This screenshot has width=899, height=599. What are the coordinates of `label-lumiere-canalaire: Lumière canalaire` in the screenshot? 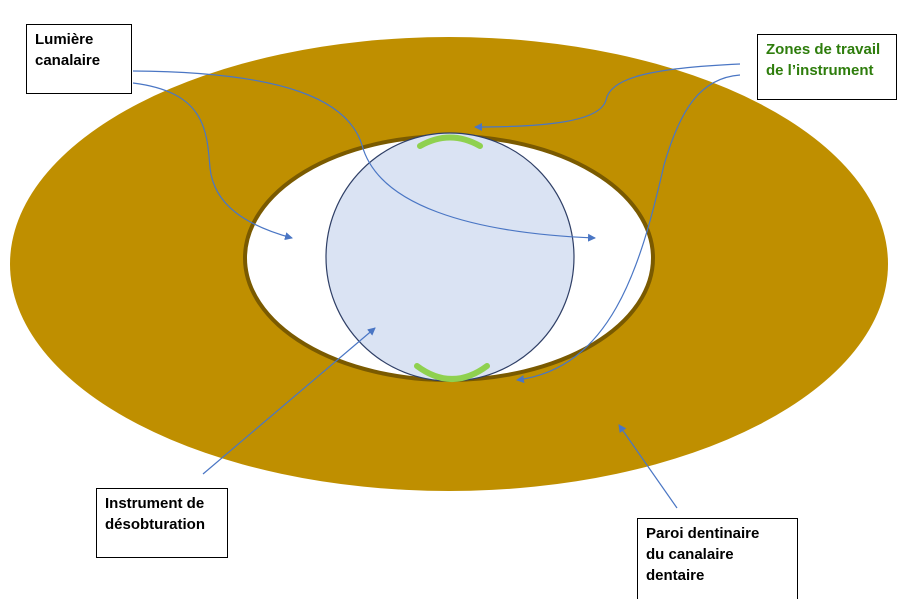 It's located at (79, 59).